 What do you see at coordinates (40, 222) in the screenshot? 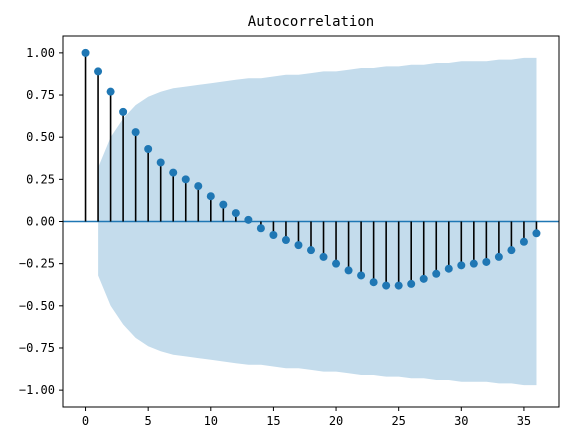
I see `y-tick-label: 0.00` at bounding box center [40, 222].